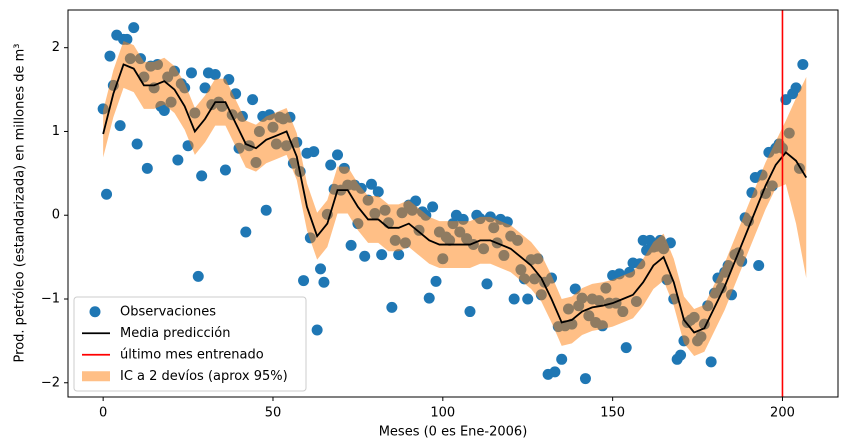 The width and height of the screenshot is (852, 448). Describe the element at coordinates (95, 312) in the screenshot. I see `legend-marker` at that location.